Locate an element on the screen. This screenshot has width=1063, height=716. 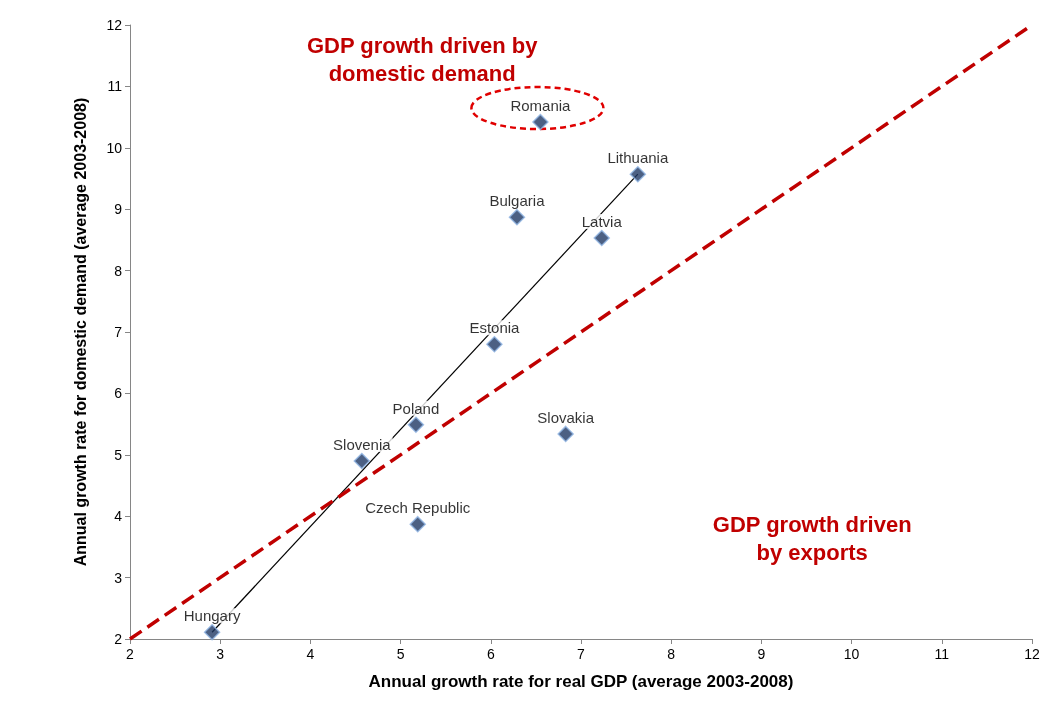
x-tick-label: 10 is located at coordinates (851, 654).